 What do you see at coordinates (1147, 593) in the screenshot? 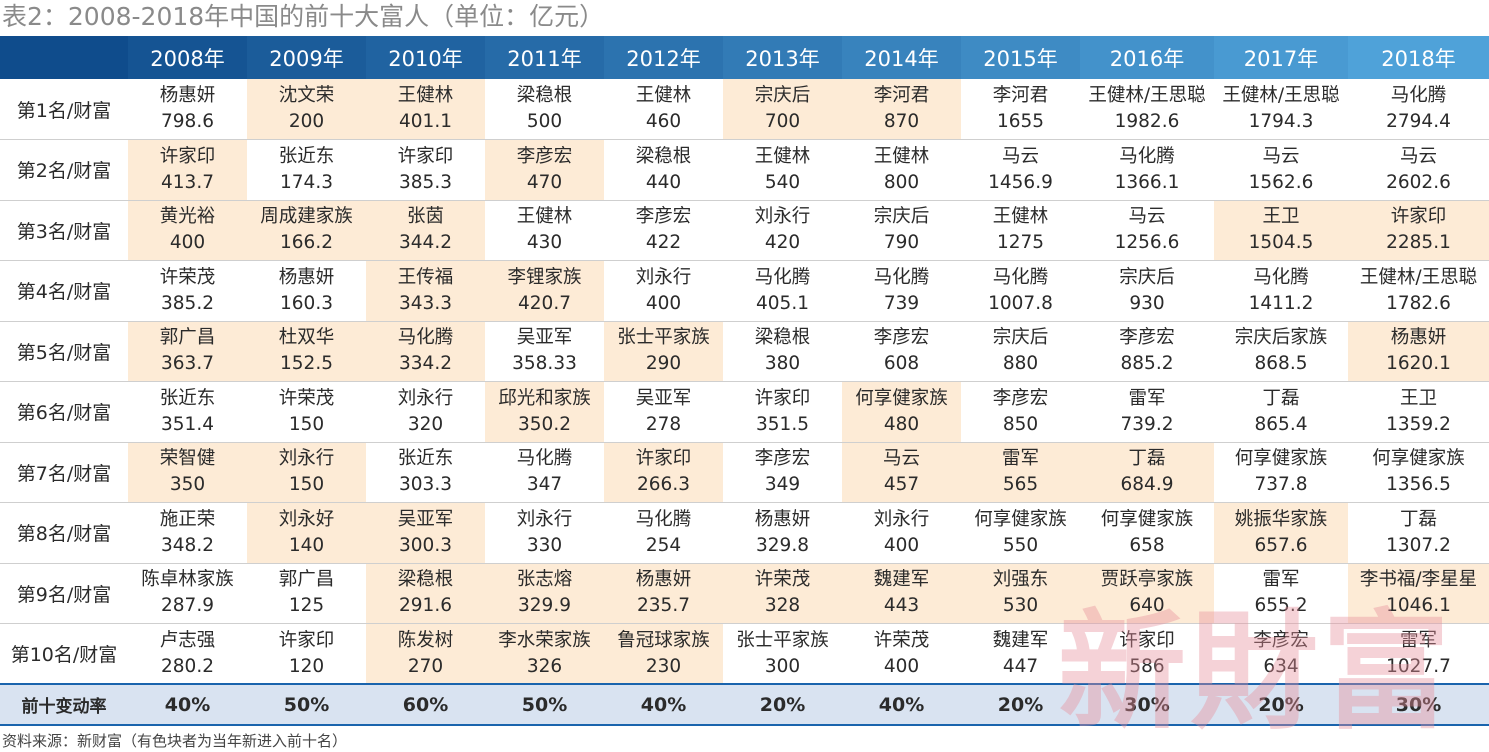
I see `new-entry-cell: 贾跃亭家族 640` at bounding box center [1147, 593].